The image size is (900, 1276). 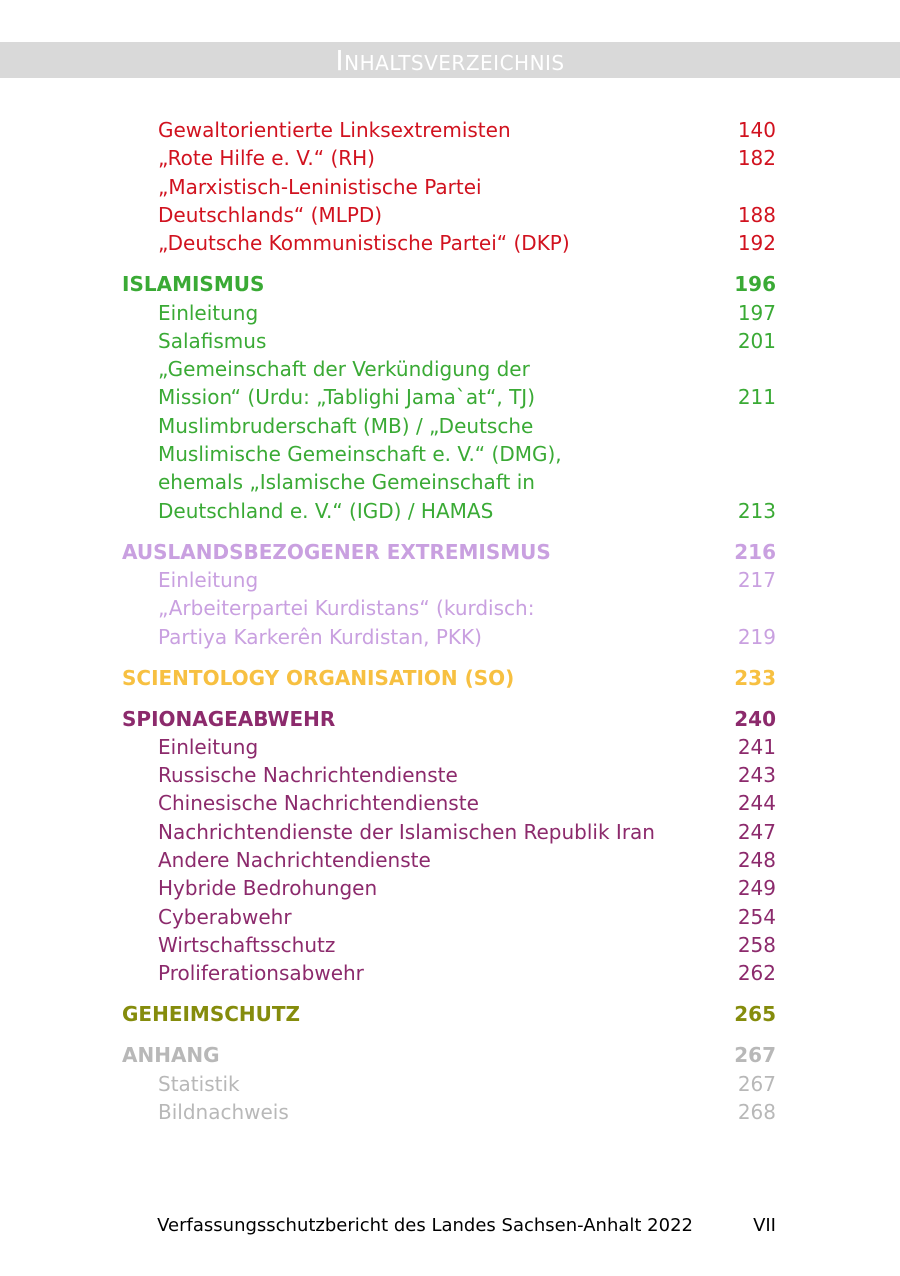 I want to click on entry-text: Muslimbruderschaft (MB) / „Deutsche, so click(x=346, y=425).